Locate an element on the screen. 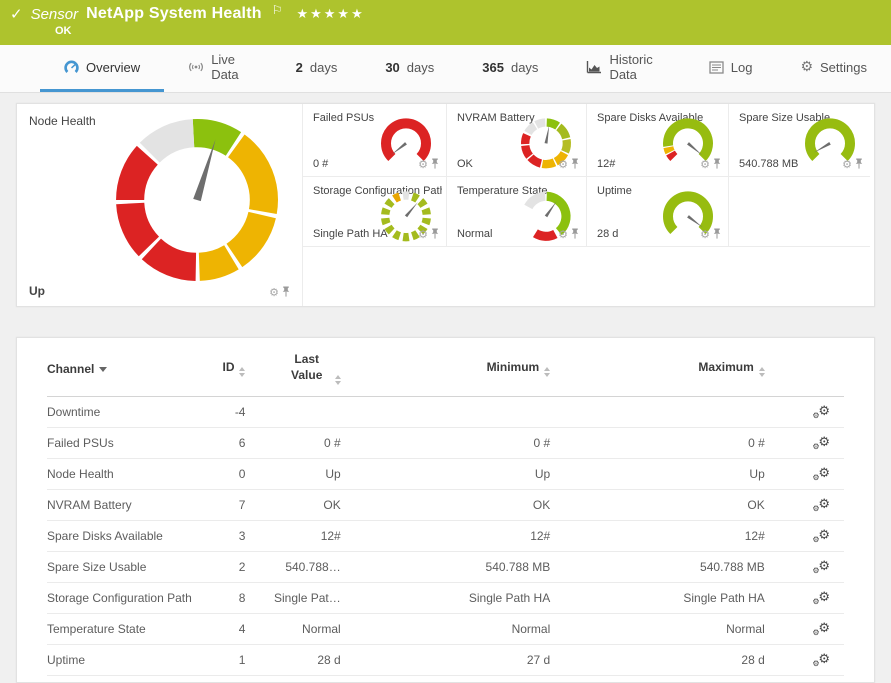 The image size is (891, 683). channel-name: Spare Disks Available is located at coordinates (127, 536).